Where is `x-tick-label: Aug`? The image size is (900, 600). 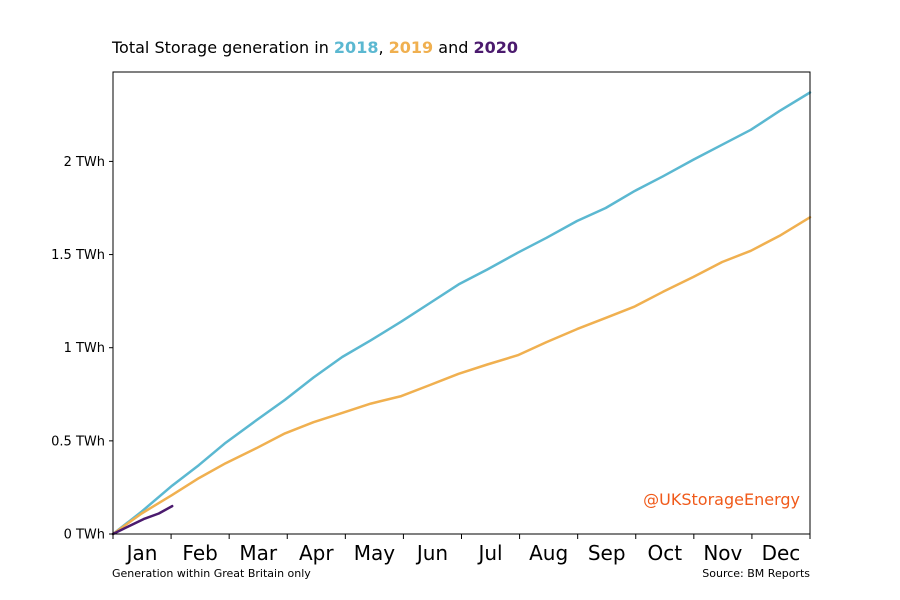
x-tick-label: Aug is located at coordinates (548, 553).